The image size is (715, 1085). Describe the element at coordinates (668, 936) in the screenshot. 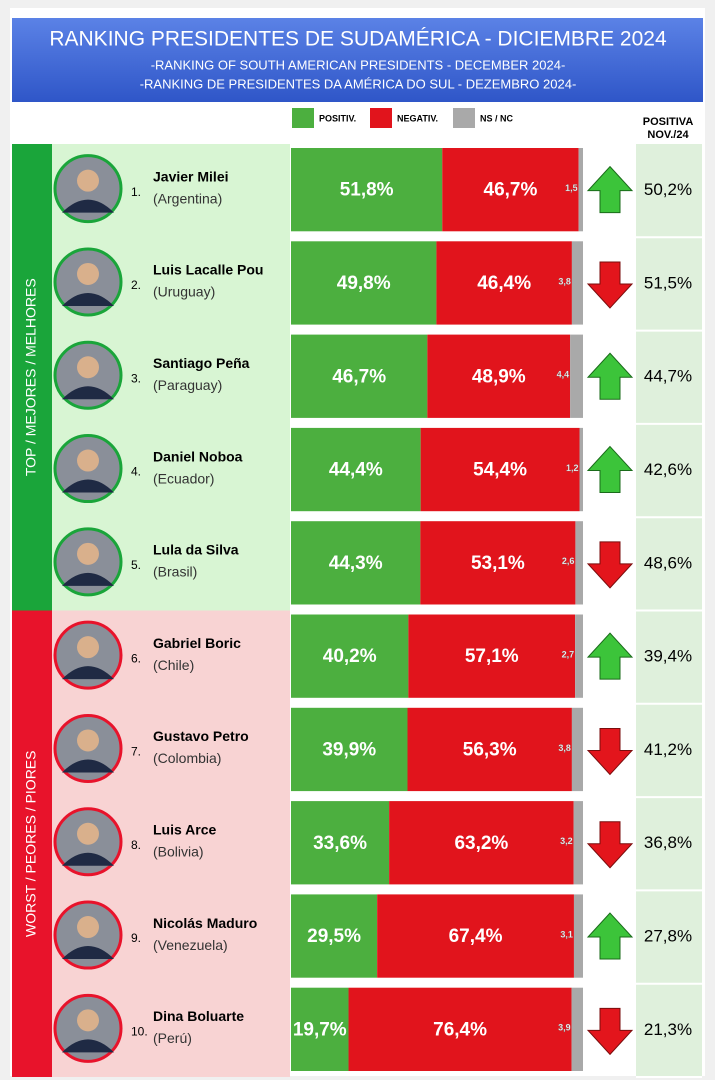

I see `previous-value: 27,8%` at that location.